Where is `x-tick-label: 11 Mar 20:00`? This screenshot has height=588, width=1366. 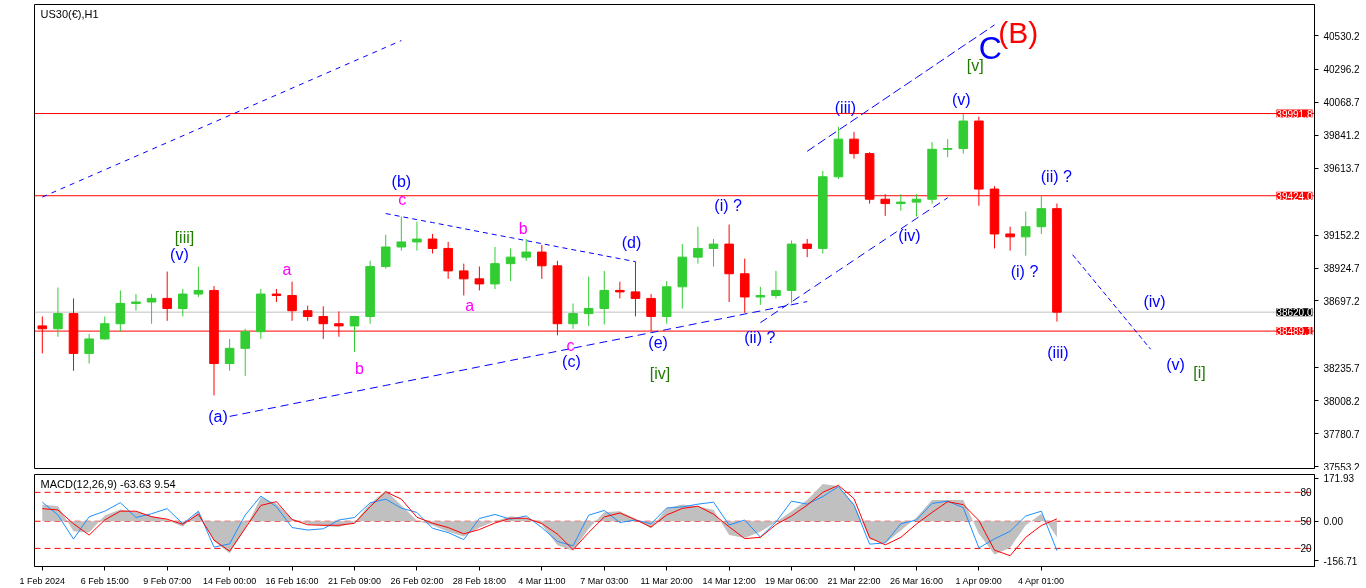
x-tick-label: 11 Mar 20:00 is located at coordinates (666, 580).